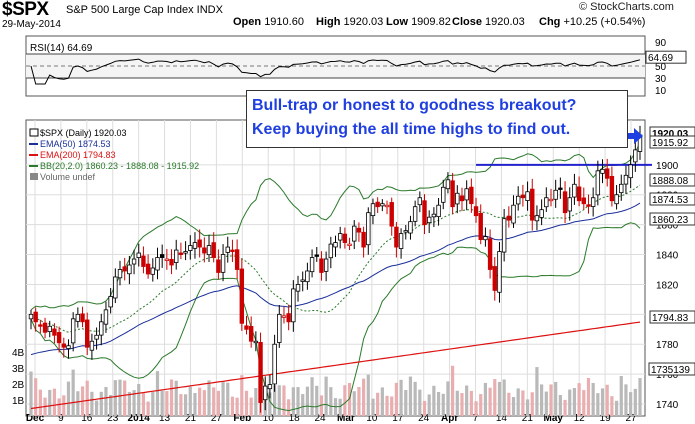  Describe the element at coordinates (631, 418) in the screenshot. I see `date-tick-label: 27` at that location.